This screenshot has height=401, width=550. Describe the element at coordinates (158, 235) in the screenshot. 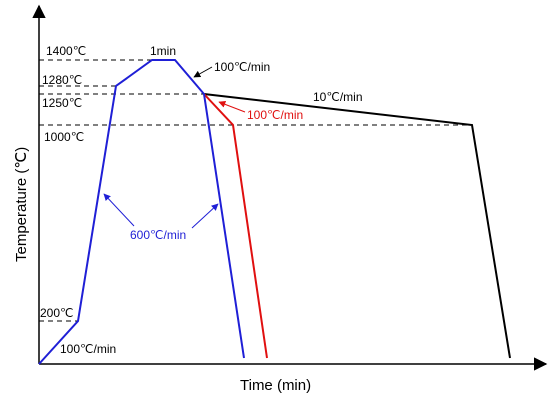

I see `rate-label-600: 600℃/min` at that location.